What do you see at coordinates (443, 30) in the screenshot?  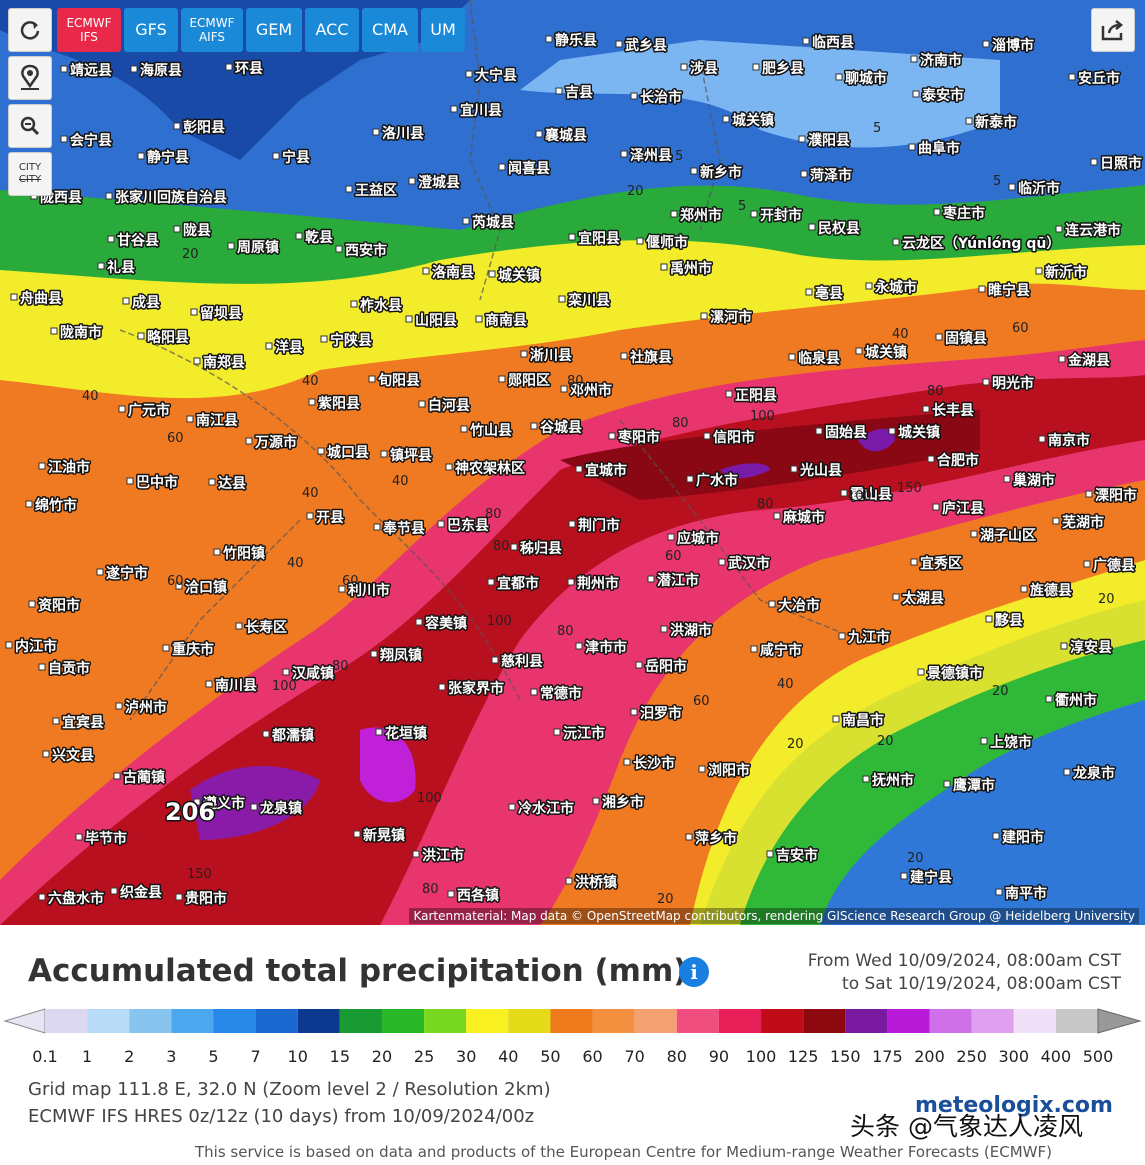 I see `model-tab: UM` at bounding box center [443, 30].